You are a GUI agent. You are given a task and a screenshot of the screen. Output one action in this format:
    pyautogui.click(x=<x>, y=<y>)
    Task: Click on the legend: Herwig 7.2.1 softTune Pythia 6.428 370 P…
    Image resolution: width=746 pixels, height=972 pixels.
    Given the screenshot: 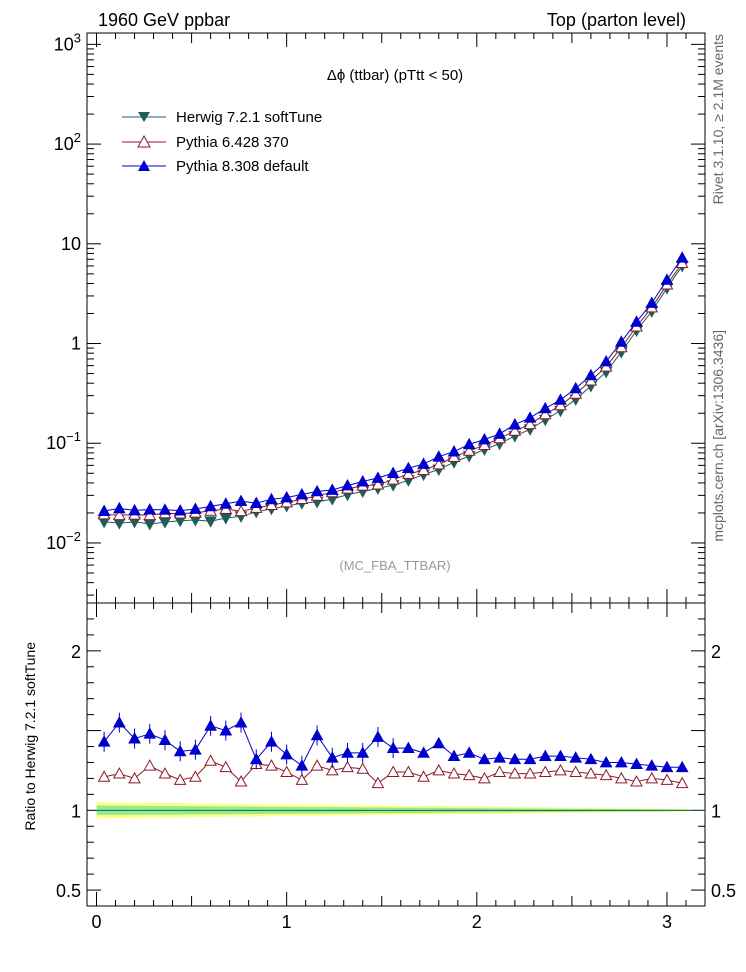 What is the action you would take?
    pyautogui.click(x=222, y=142)
    